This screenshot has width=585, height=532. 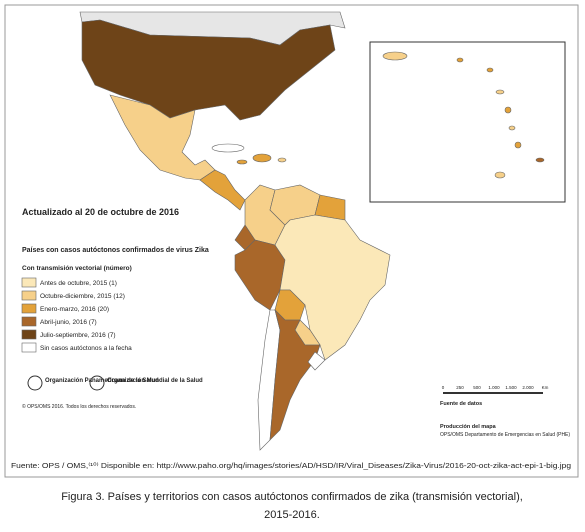 I want to click on puerto-rico, so click(x=282, y=160).